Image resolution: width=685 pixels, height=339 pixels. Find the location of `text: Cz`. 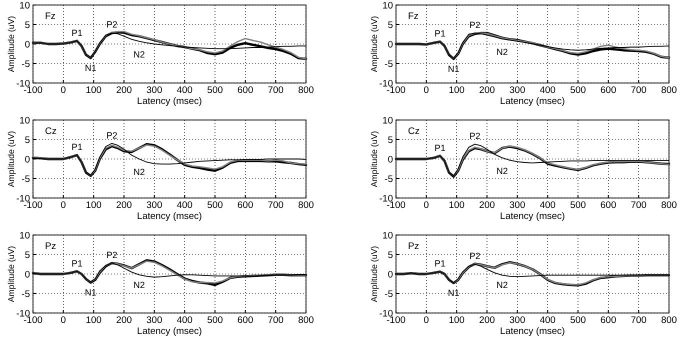

text: Cz is located at coordinates (414, 131).